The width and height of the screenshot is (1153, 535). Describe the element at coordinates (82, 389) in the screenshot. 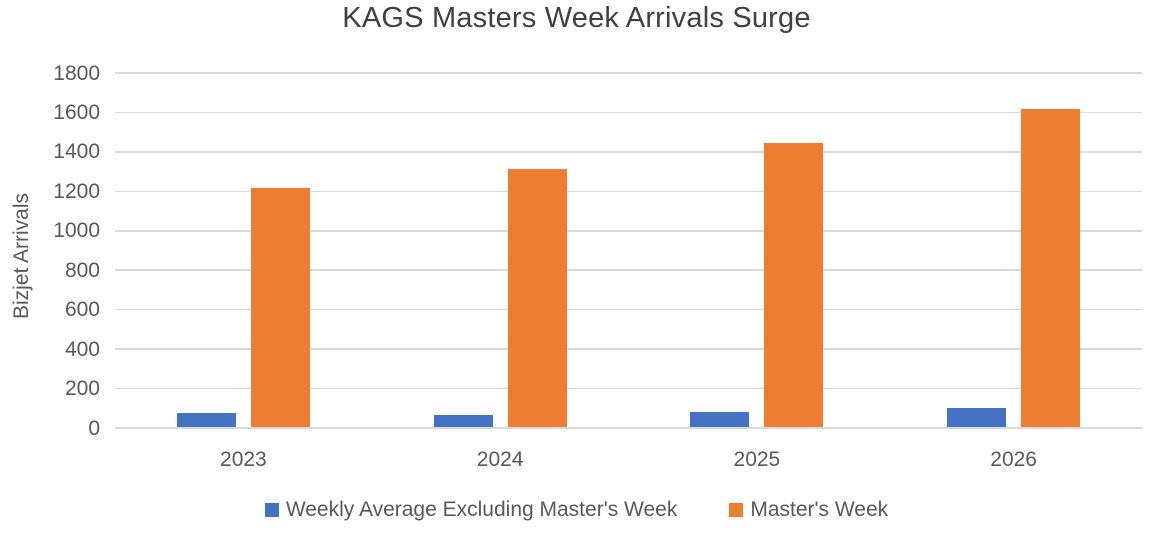

I see `y-tick-label: 200` at that location.